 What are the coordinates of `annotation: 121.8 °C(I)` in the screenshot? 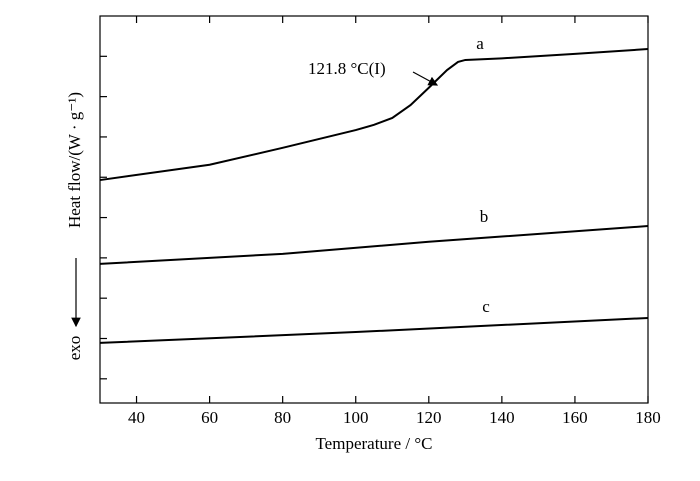 It's located at (347, 68).